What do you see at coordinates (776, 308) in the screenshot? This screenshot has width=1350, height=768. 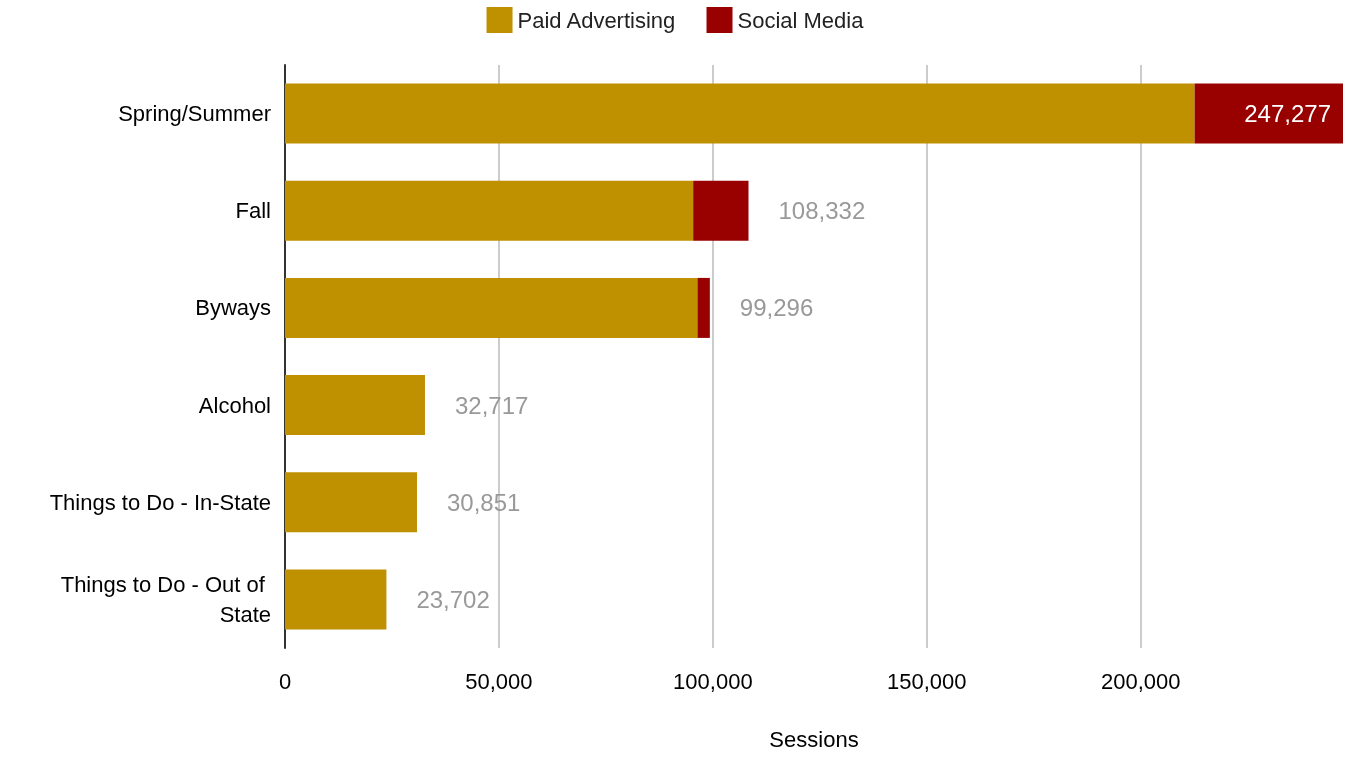 I see `total-label: 99,296` at bounding box center [776, 308].